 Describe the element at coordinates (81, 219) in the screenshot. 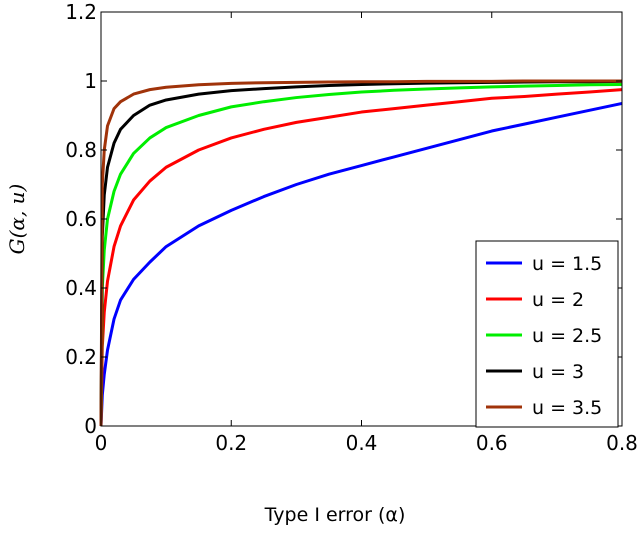

I see `y-tick-label: 0.6` at that location.